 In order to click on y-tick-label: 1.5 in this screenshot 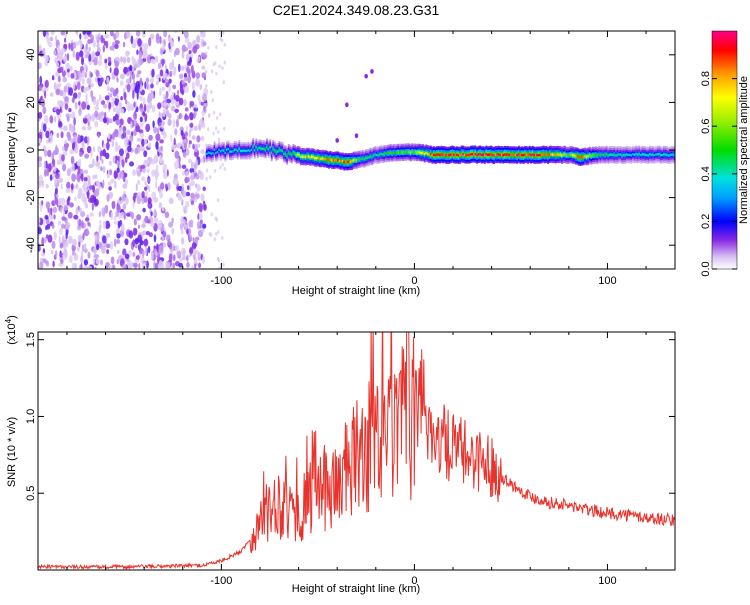, I will do `click(31, 339)`.